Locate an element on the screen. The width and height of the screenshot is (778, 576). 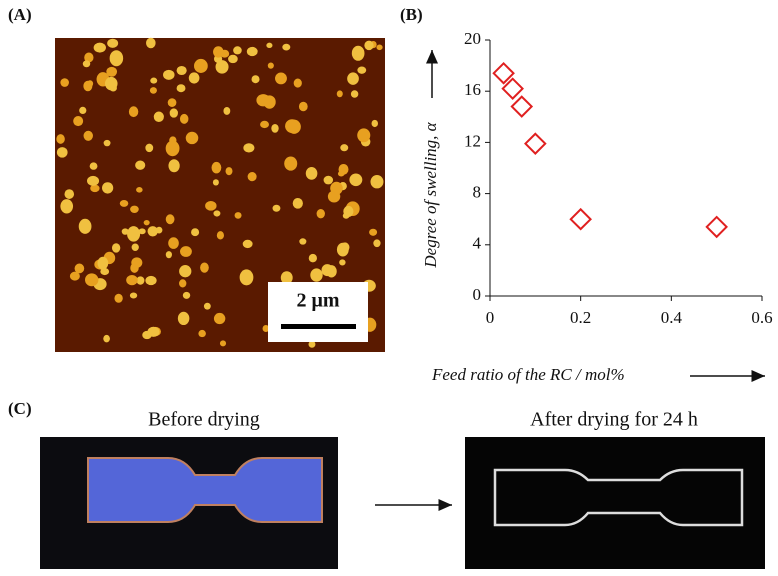
y-tick-label: 4 is located at coordinates (477, 243).